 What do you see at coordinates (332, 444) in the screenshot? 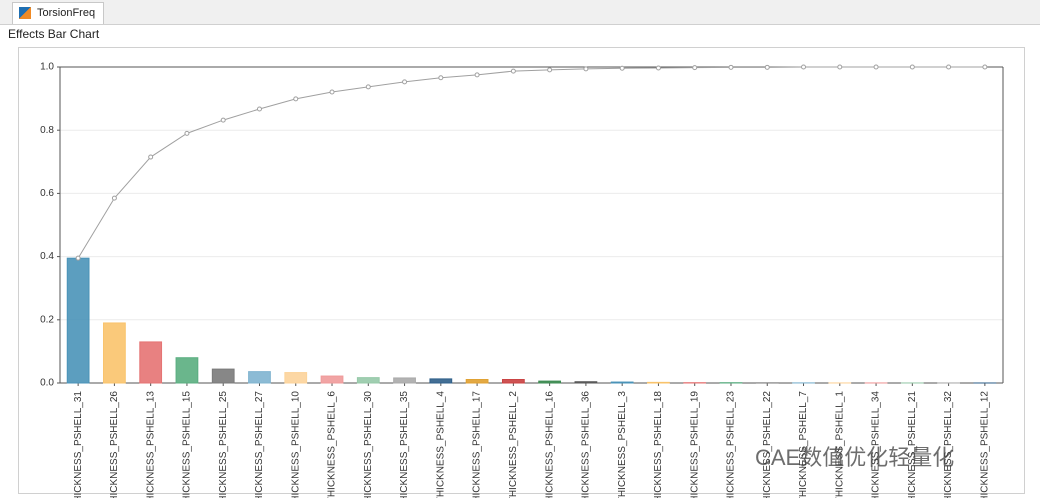
I see `x-tick-label: THICKNESS_PSHELL_6` at bounding box center [332, 444].